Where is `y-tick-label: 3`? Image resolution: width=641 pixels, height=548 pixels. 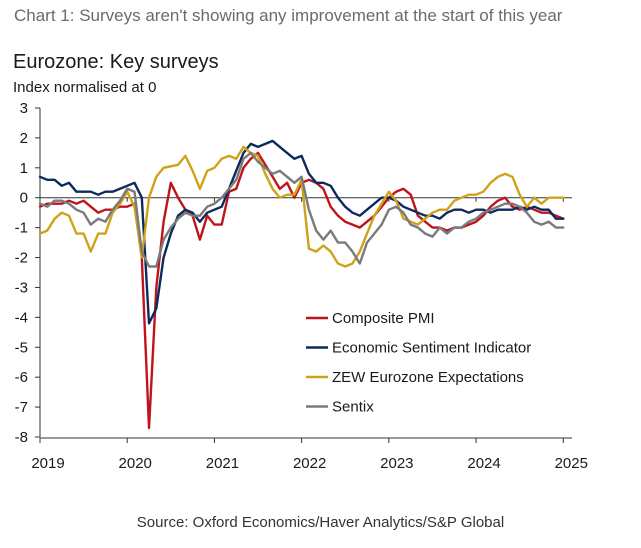 y-tick-label: 3 is located at coordinates (24, 108).